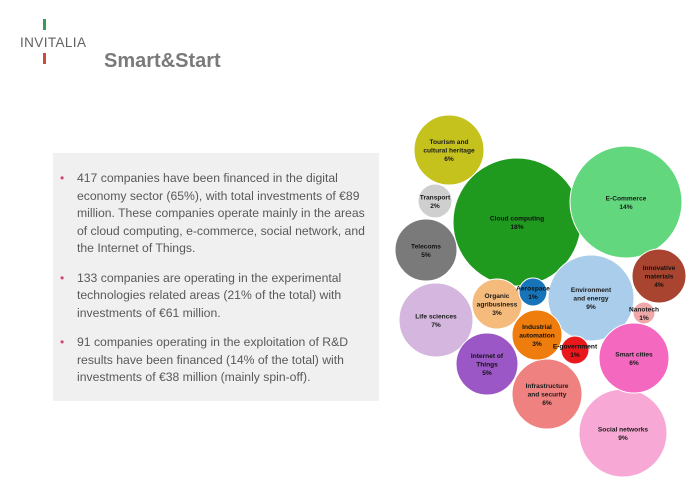 This screenshot has height=500, width=700. What do you see at coordinates (53, 42) in the screenshot?
I see `logo: INVITALIA` at bounding box center [53, 42].